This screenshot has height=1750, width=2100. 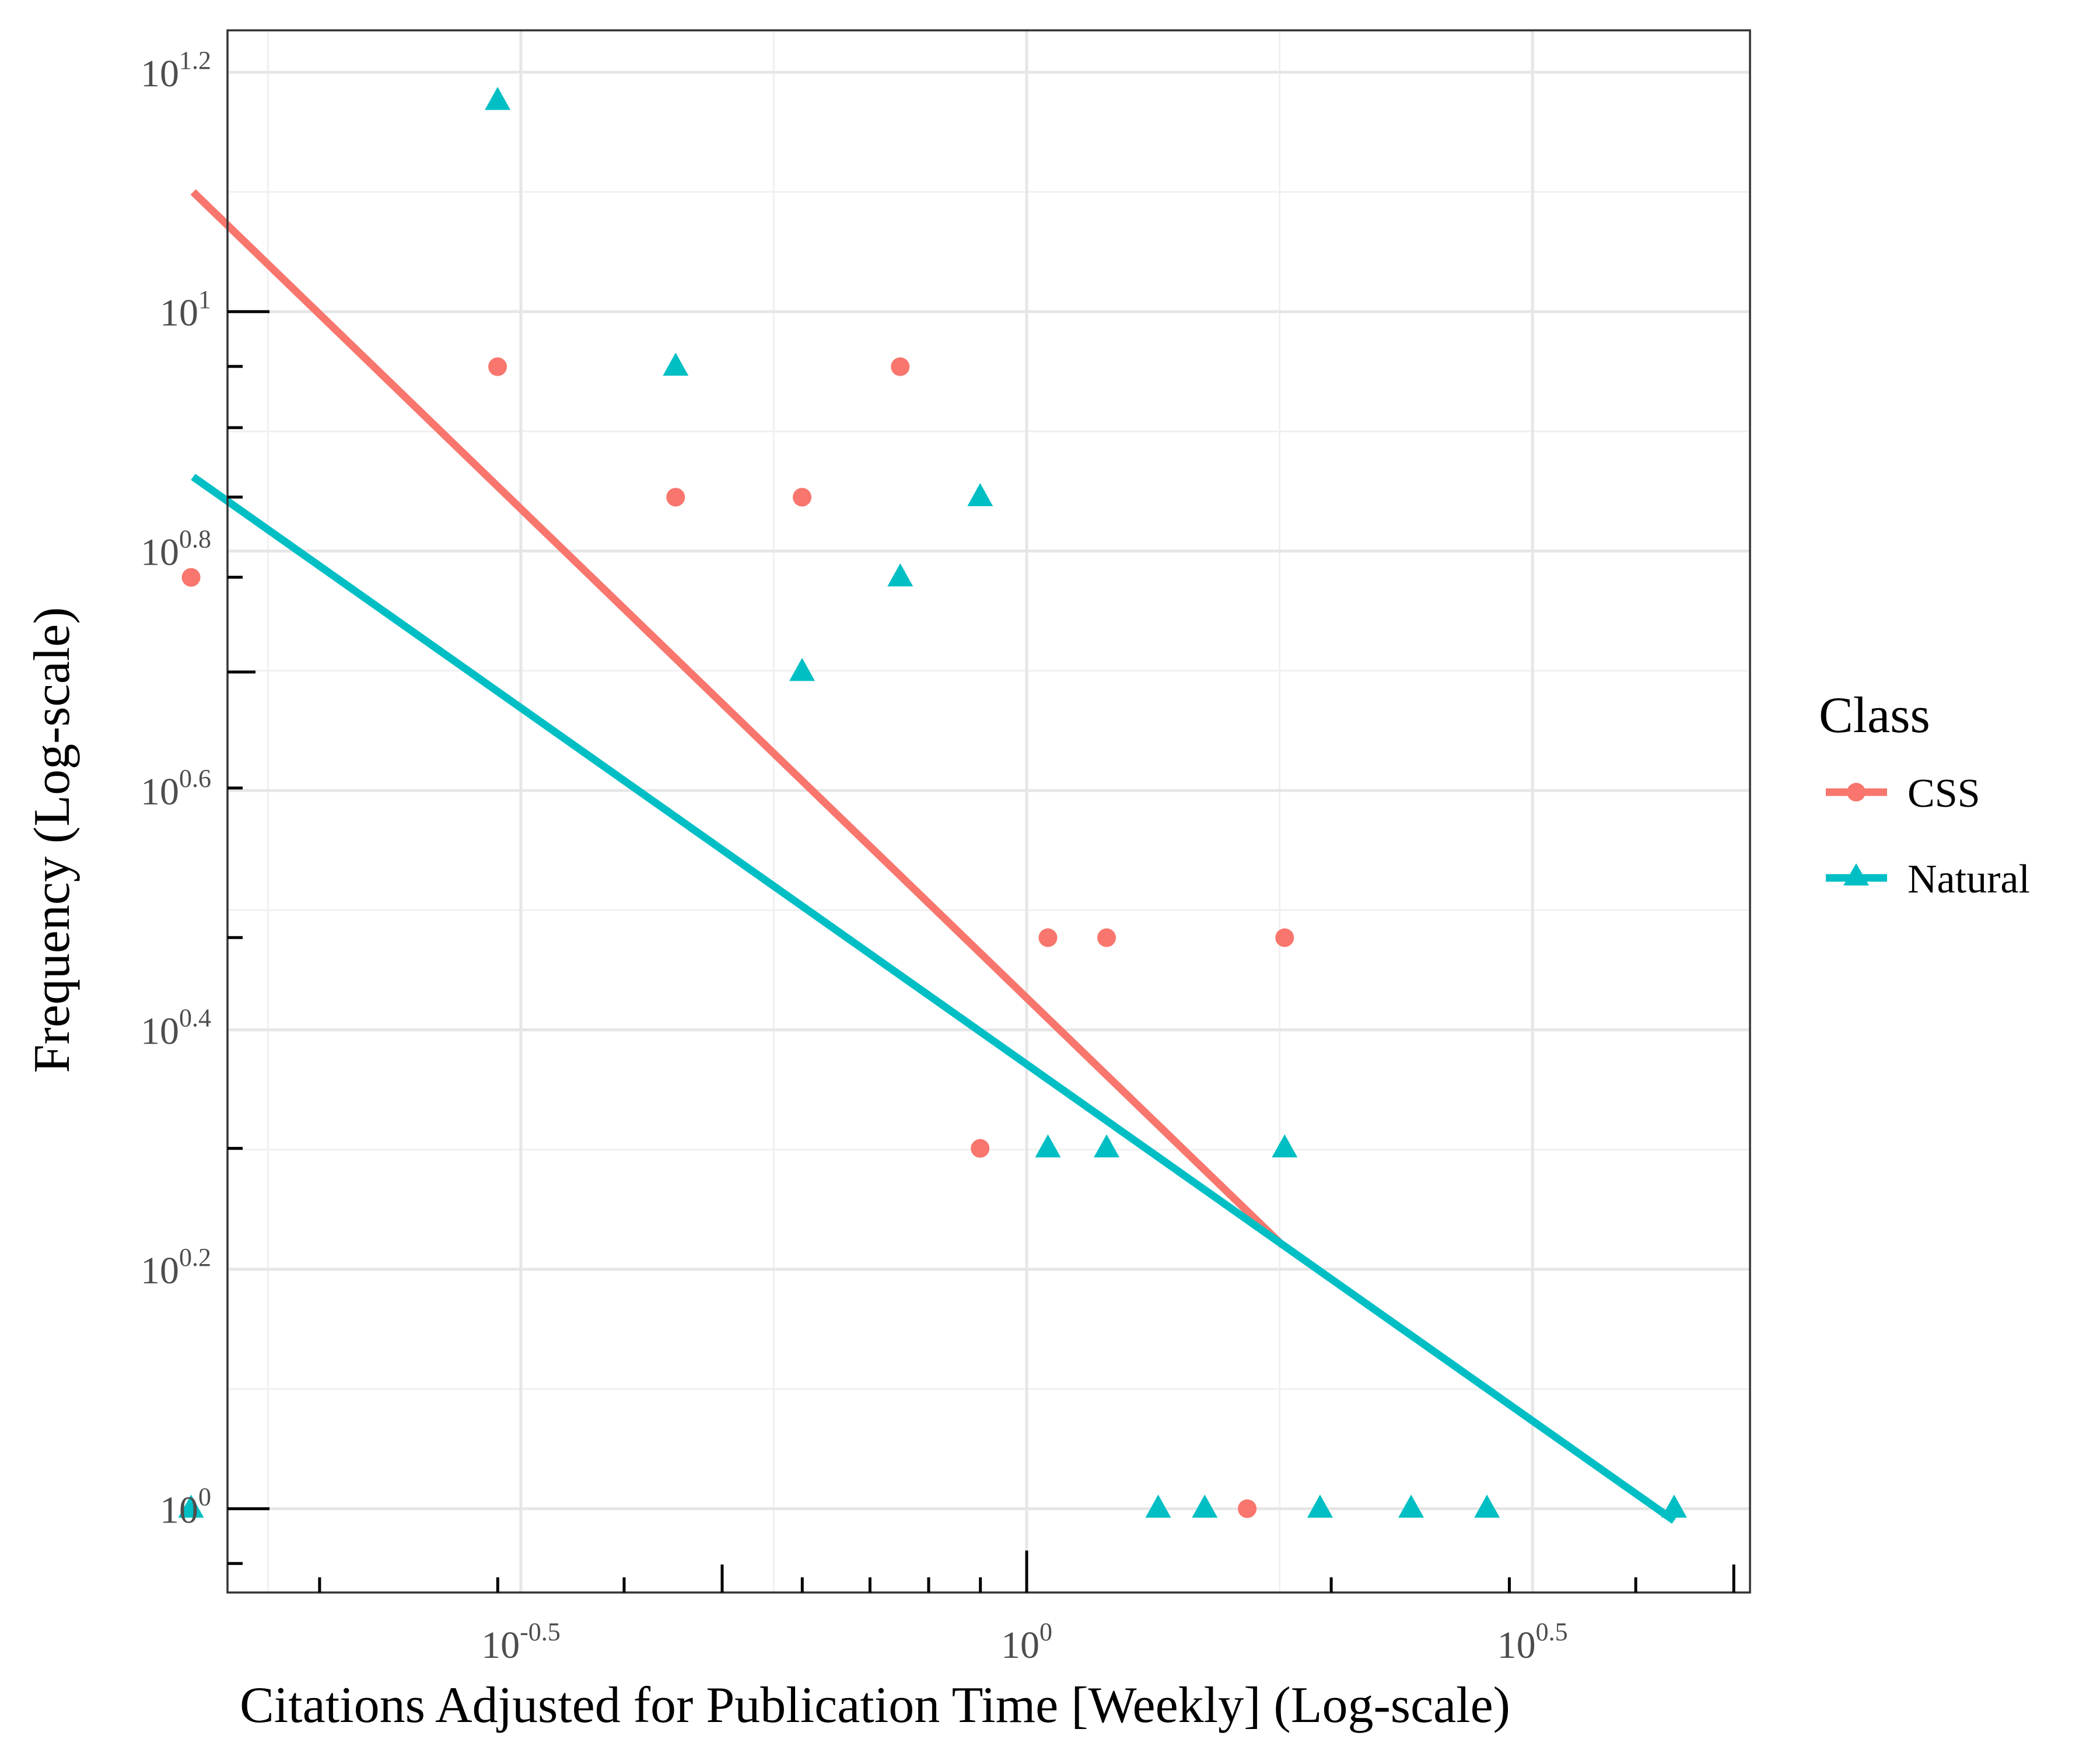 I want to click on x-tick-label: 10-0.5, so click(x=521, y=1643).